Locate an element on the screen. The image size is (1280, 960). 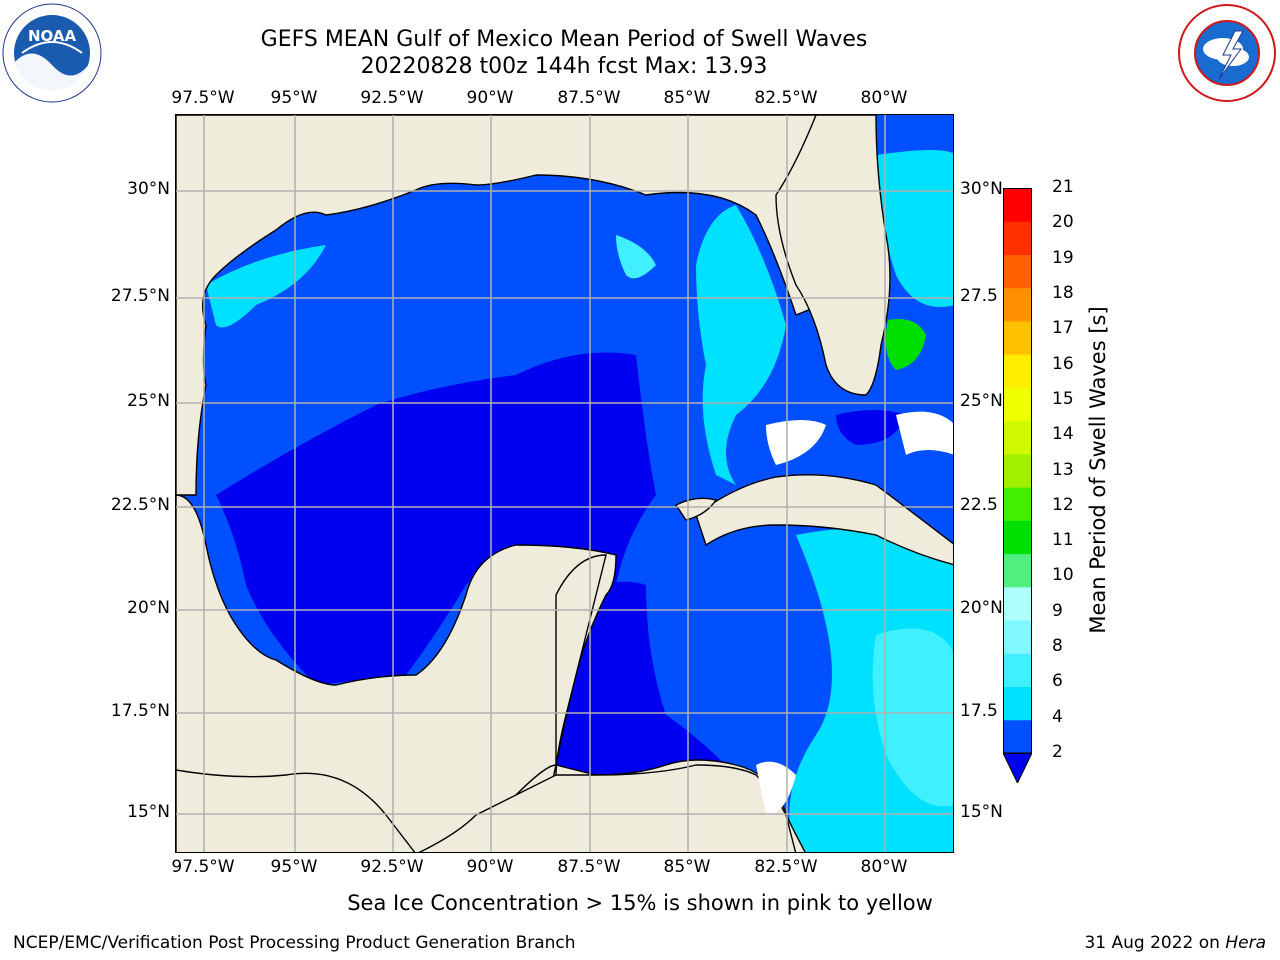
lat-label-left: 20°N is located at coordinates (148, 608).